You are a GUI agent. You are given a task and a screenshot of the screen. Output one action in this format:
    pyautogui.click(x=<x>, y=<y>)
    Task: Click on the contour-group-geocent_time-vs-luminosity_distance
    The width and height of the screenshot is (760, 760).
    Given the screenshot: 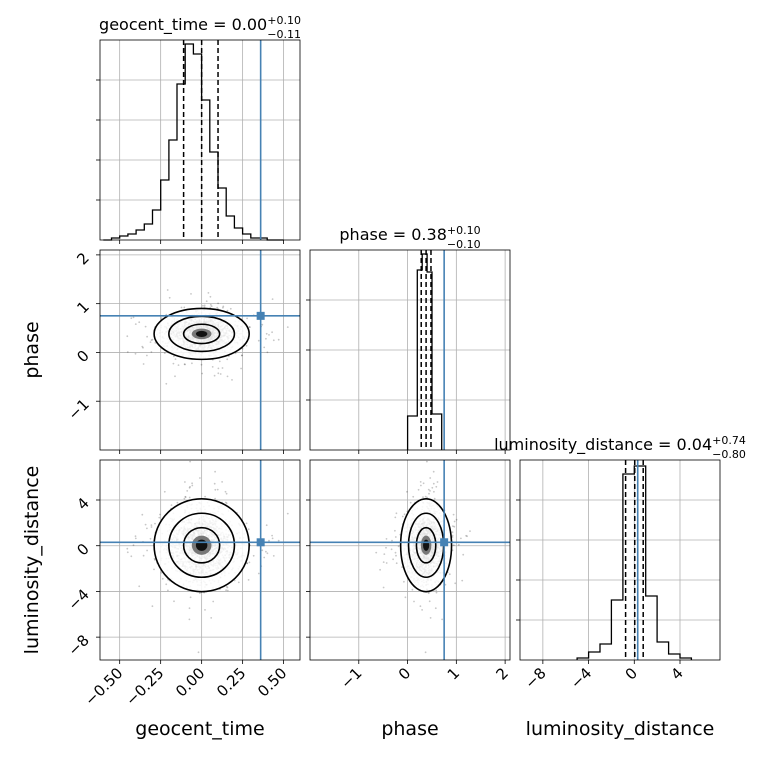 What is the action you would take?
    pyautogui.click(x=201, y=545)
    